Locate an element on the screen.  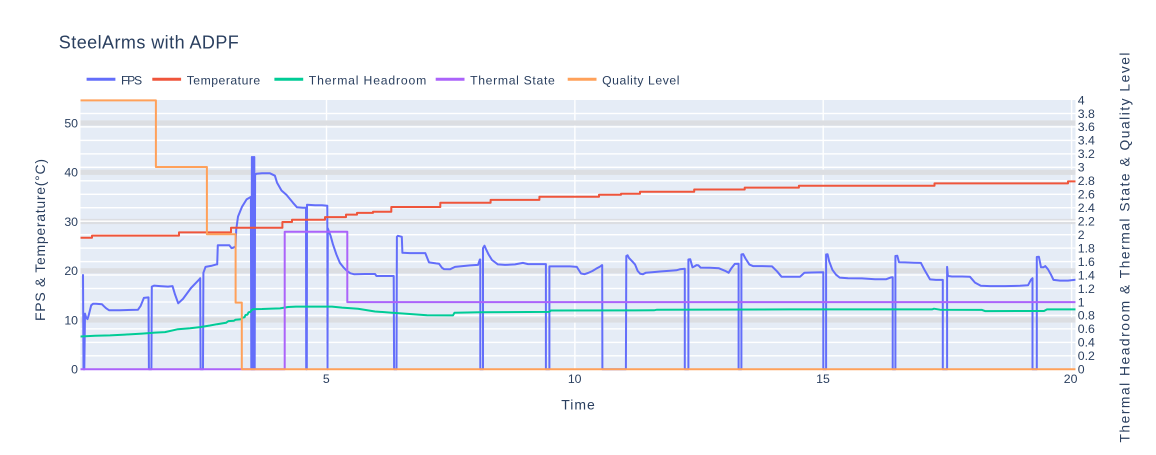
svg-text: Thermal Headroom is located at coordinates (368, 81).